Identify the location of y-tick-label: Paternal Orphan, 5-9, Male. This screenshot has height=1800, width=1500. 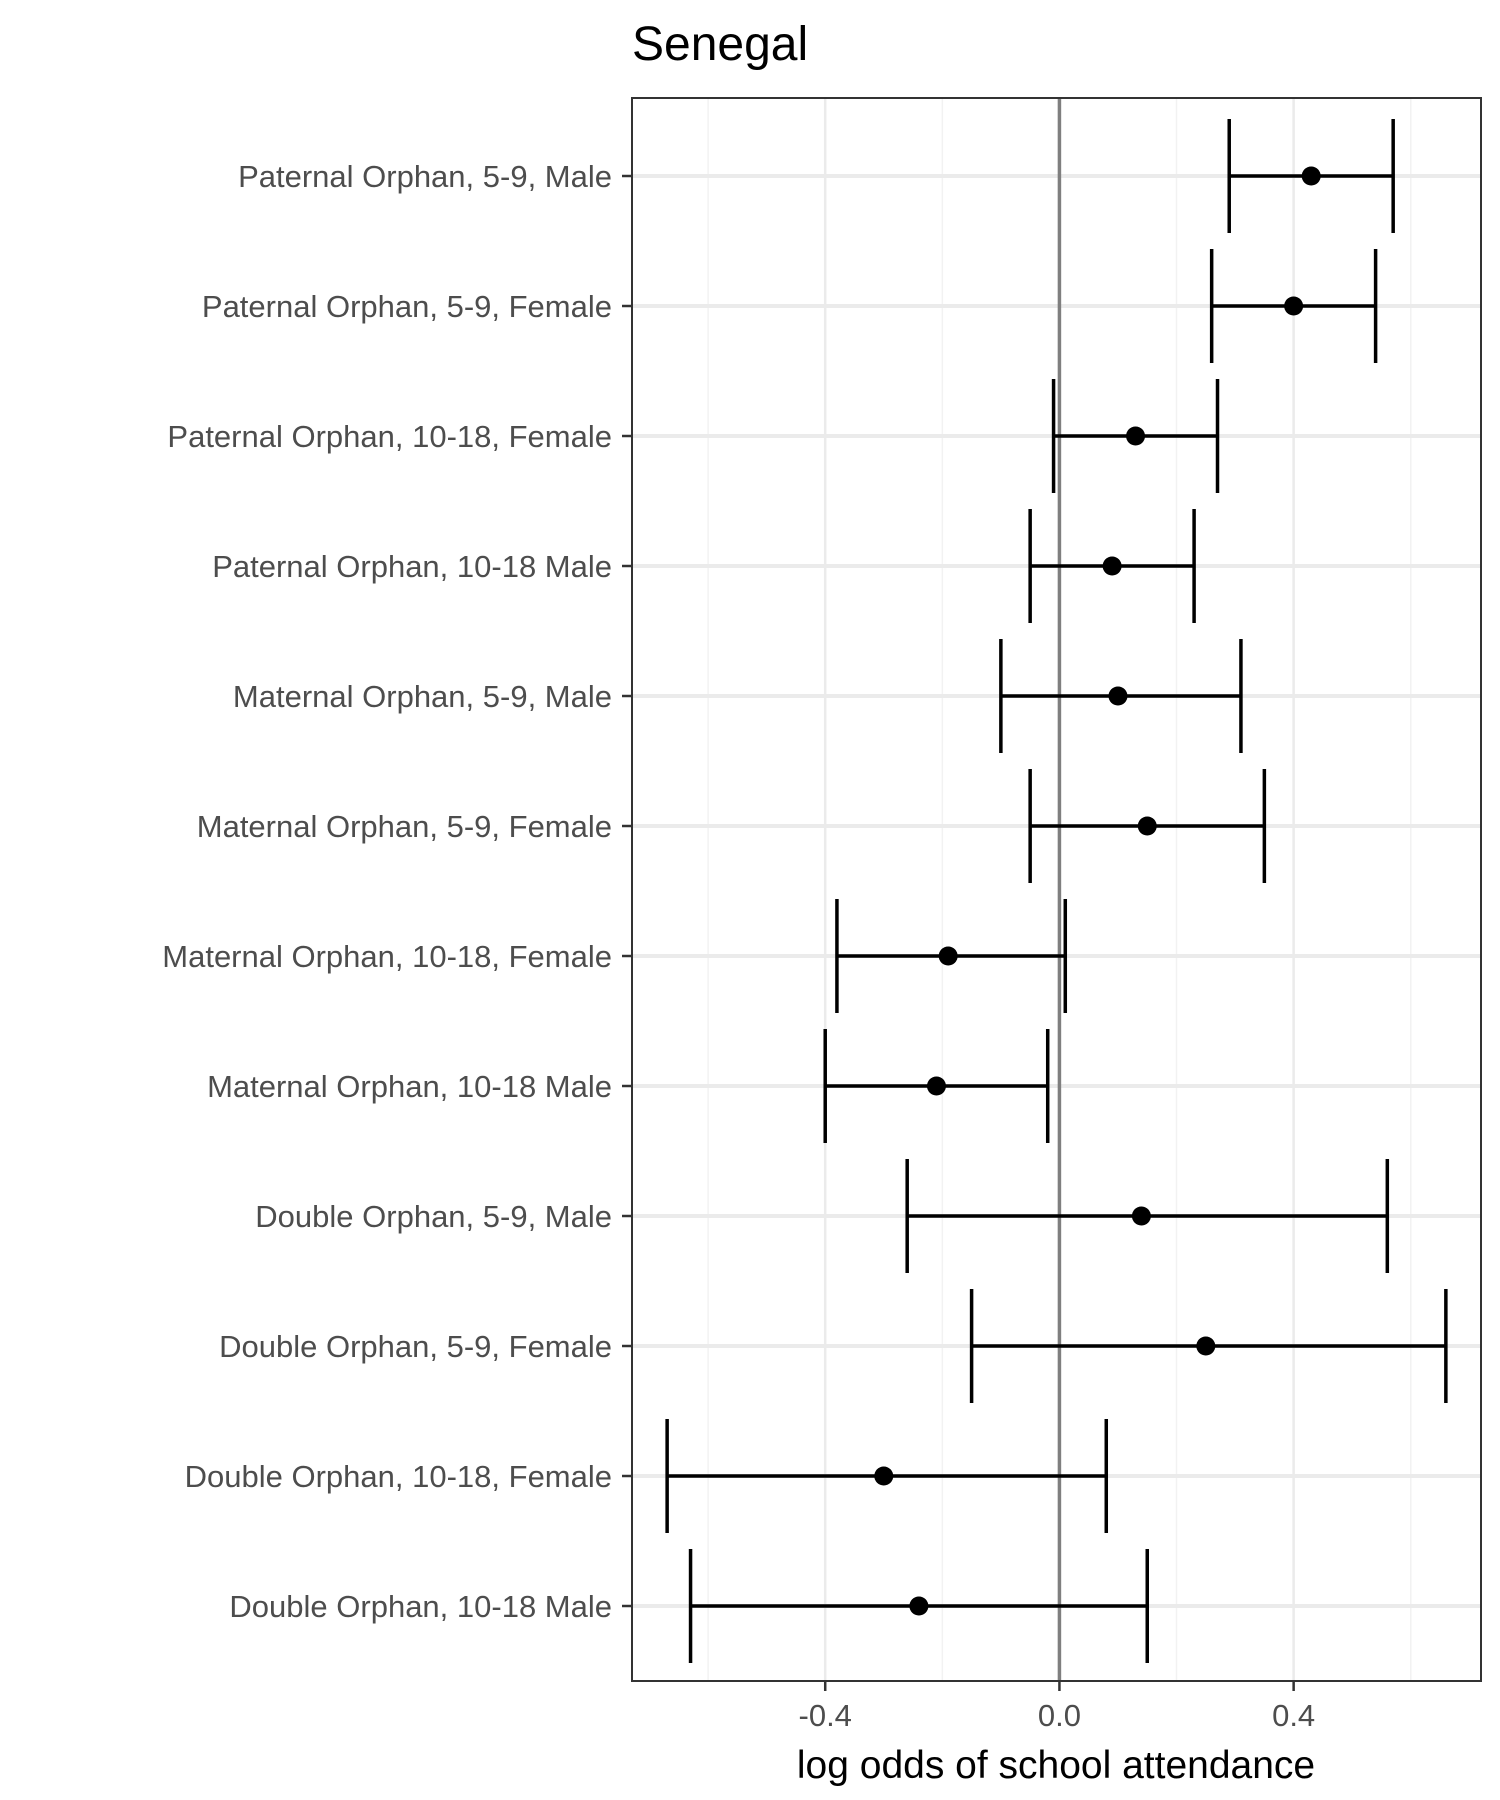
(425, 176).